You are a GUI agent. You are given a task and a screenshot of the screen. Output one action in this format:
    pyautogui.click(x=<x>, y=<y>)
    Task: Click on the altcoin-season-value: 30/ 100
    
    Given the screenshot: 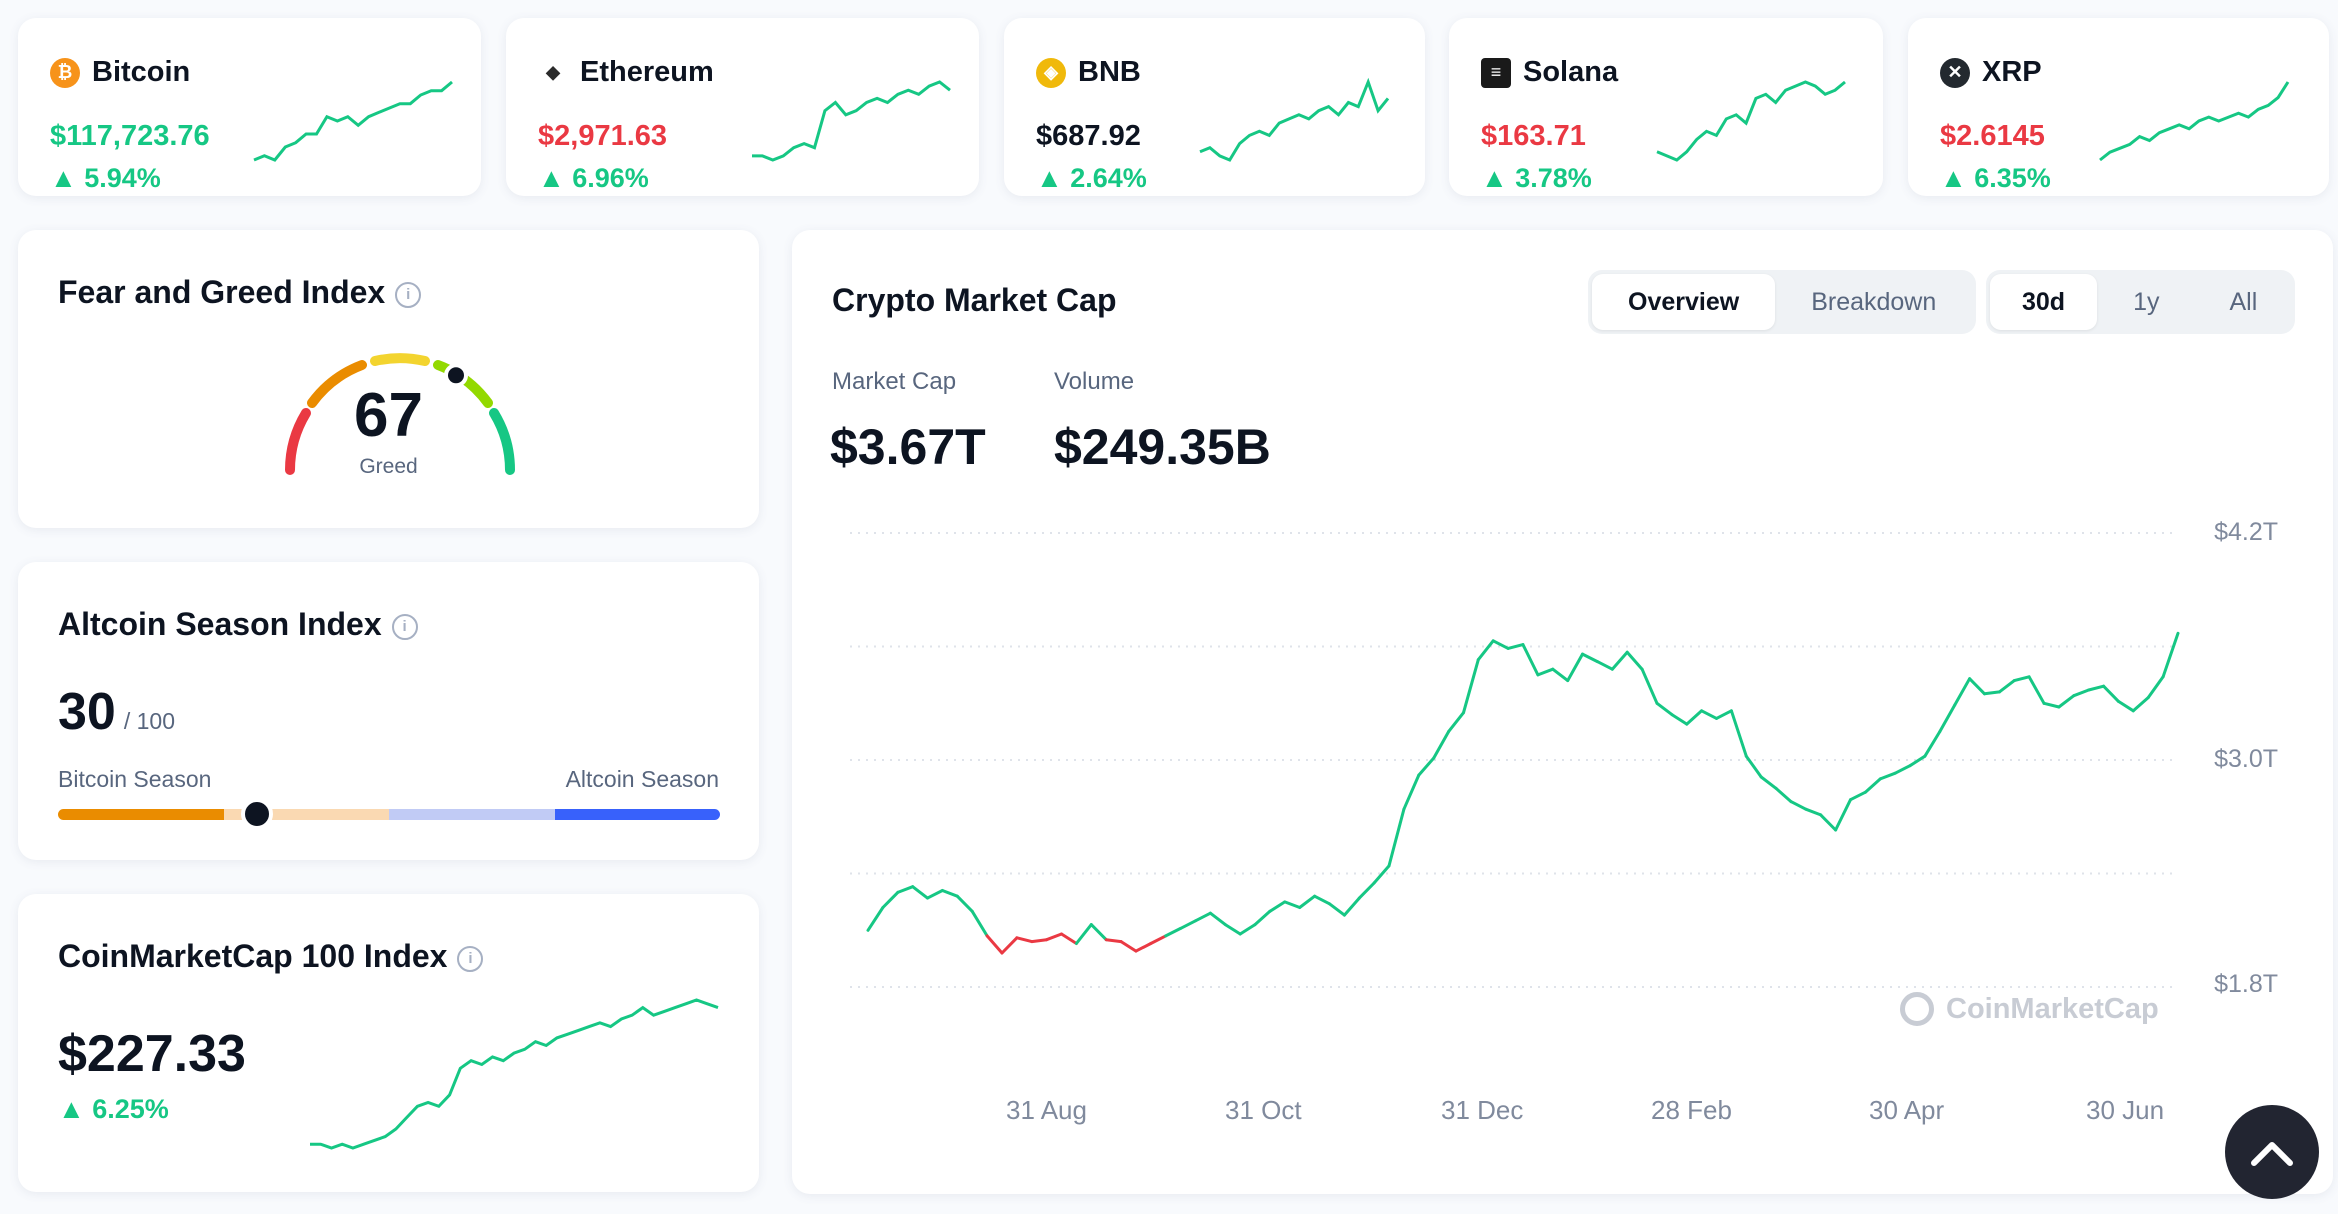 What is the action you would take?
    pyautogui.click(x=116, y=712)
    